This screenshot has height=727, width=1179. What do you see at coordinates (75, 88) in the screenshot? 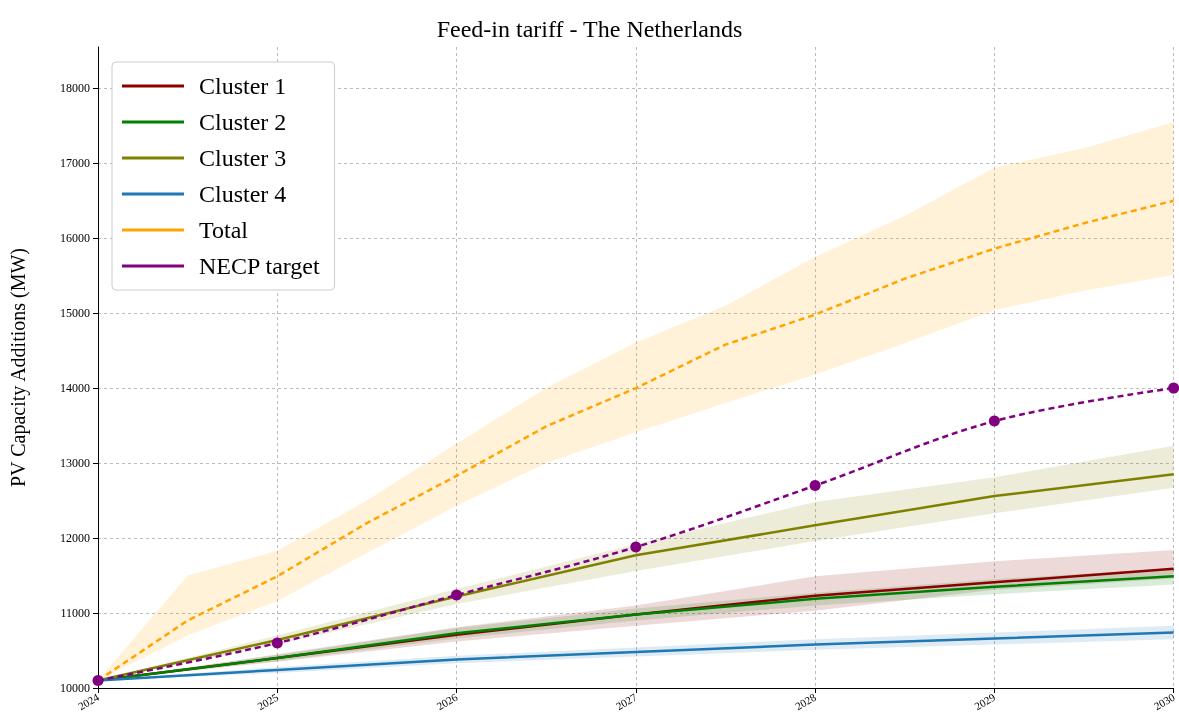
I see `y-tick-label: 18000` at bounding box center [75, 88].